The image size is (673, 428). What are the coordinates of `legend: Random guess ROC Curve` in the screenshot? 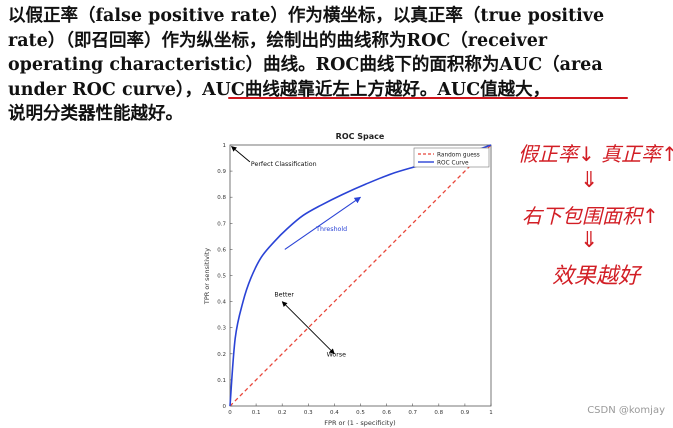 It's located at (451, 157).